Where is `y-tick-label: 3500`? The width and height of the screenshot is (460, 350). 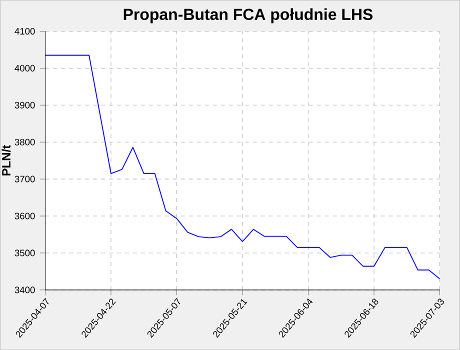 y-tick-label: 3500 is located at coordinates (24, 253).